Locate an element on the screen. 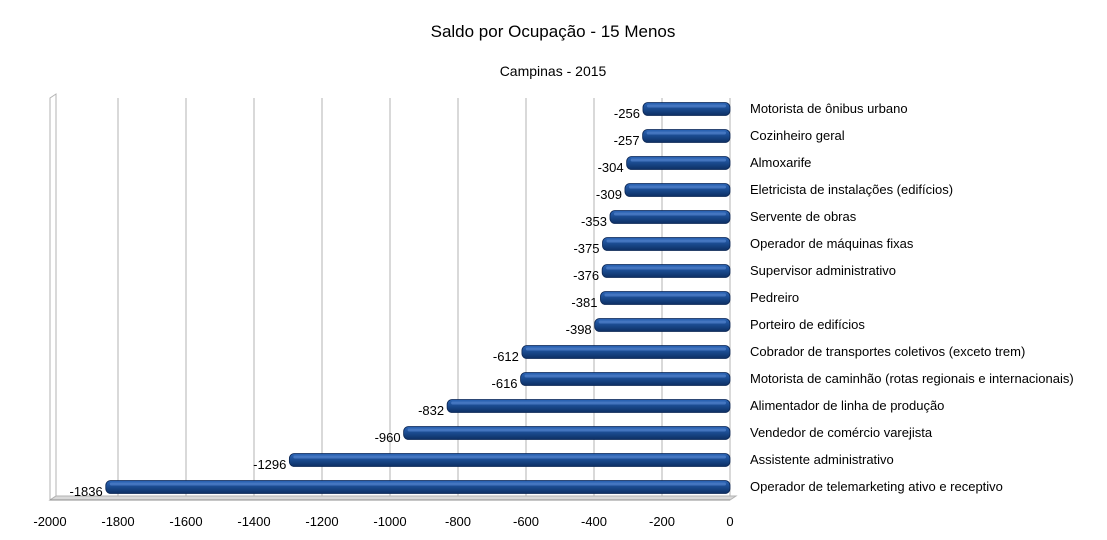  x-tick-label: -1400 is located at coordinates (253, 521).